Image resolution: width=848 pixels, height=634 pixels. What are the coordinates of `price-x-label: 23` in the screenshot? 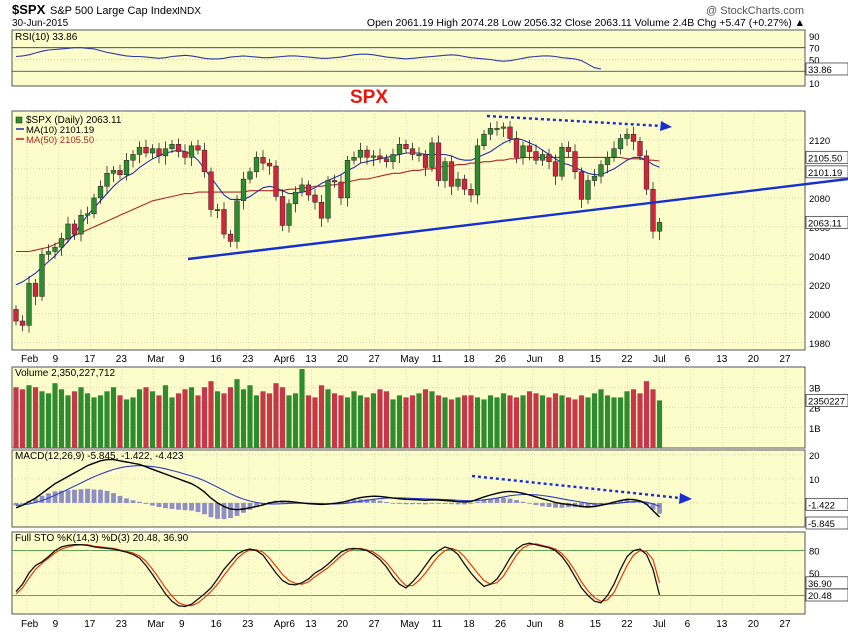 It's located at (248, 359).